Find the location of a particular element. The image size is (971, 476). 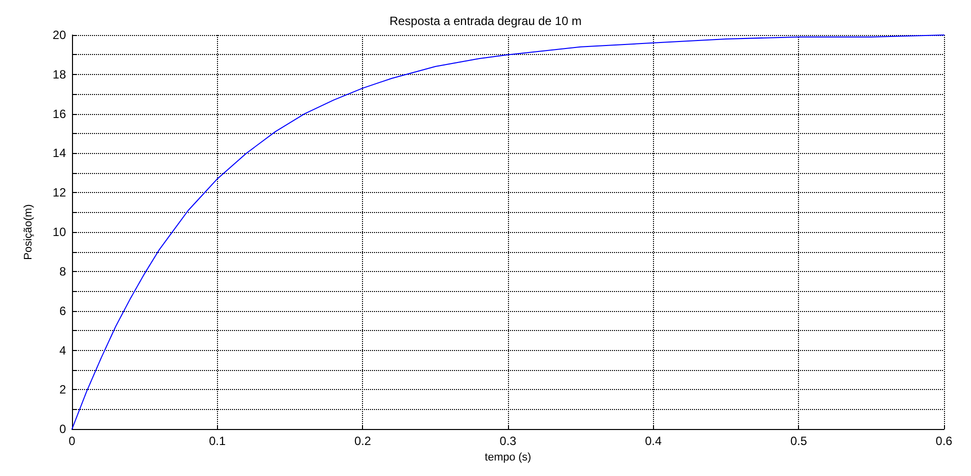

x-tick-label: 0 is located at coordinates (72, 441).